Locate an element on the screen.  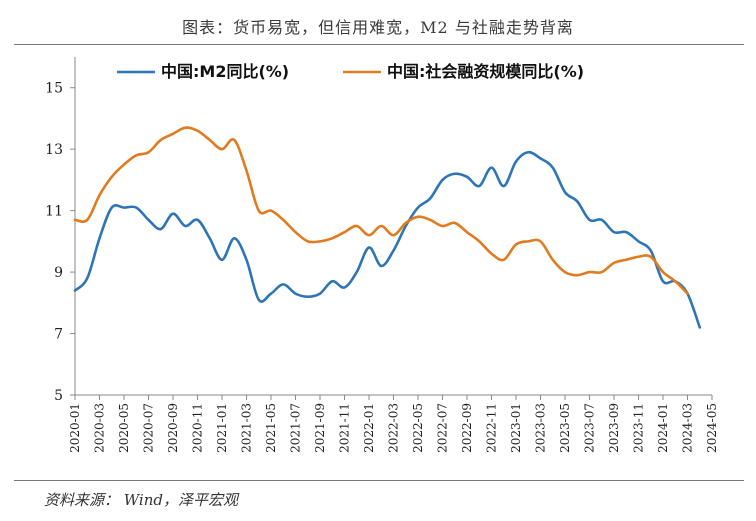
y-tick-label: 11 is located at coordinates (54, 212).